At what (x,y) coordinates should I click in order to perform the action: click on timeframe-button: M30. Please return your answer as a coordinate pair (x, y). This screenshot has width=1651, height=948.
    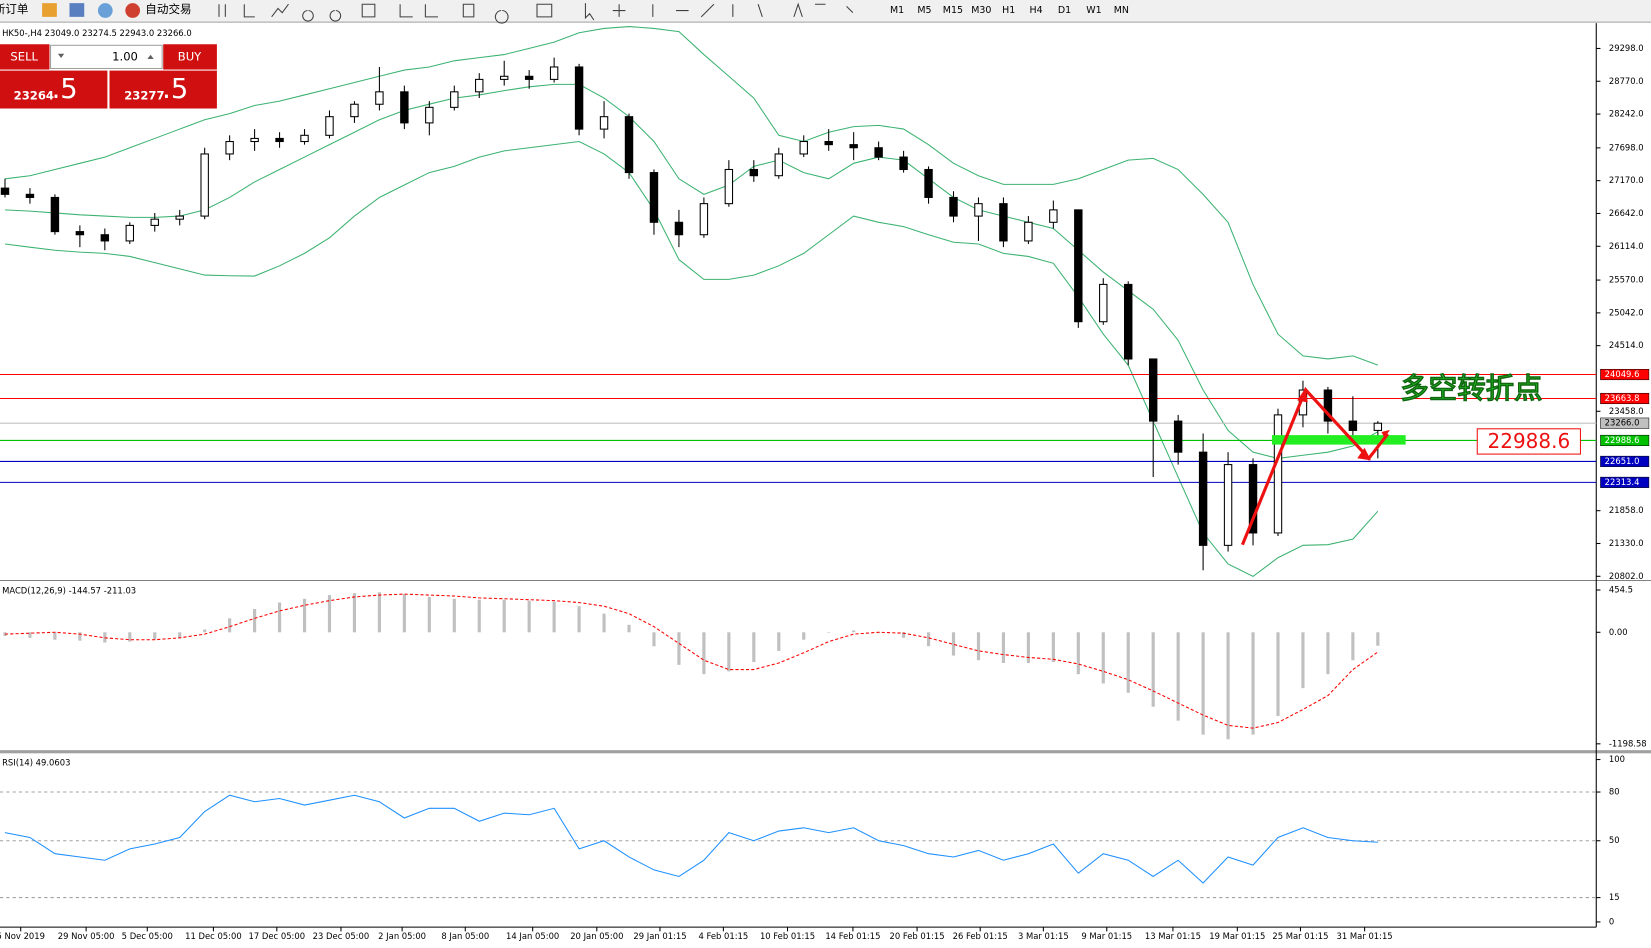
    Looking at the image, I should click on (981, 10).